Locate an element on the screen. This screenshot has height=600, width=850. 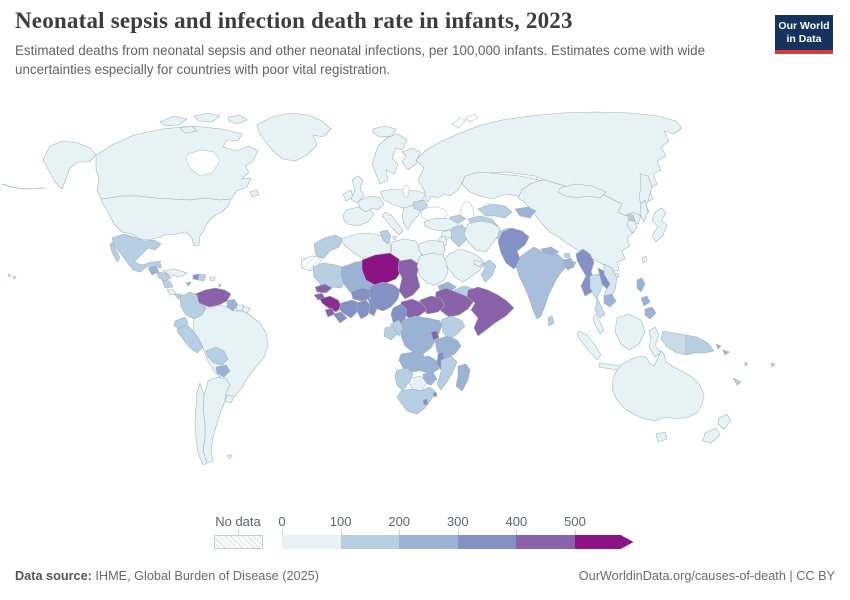
falkland-islands is located at coordinates (229, 457).